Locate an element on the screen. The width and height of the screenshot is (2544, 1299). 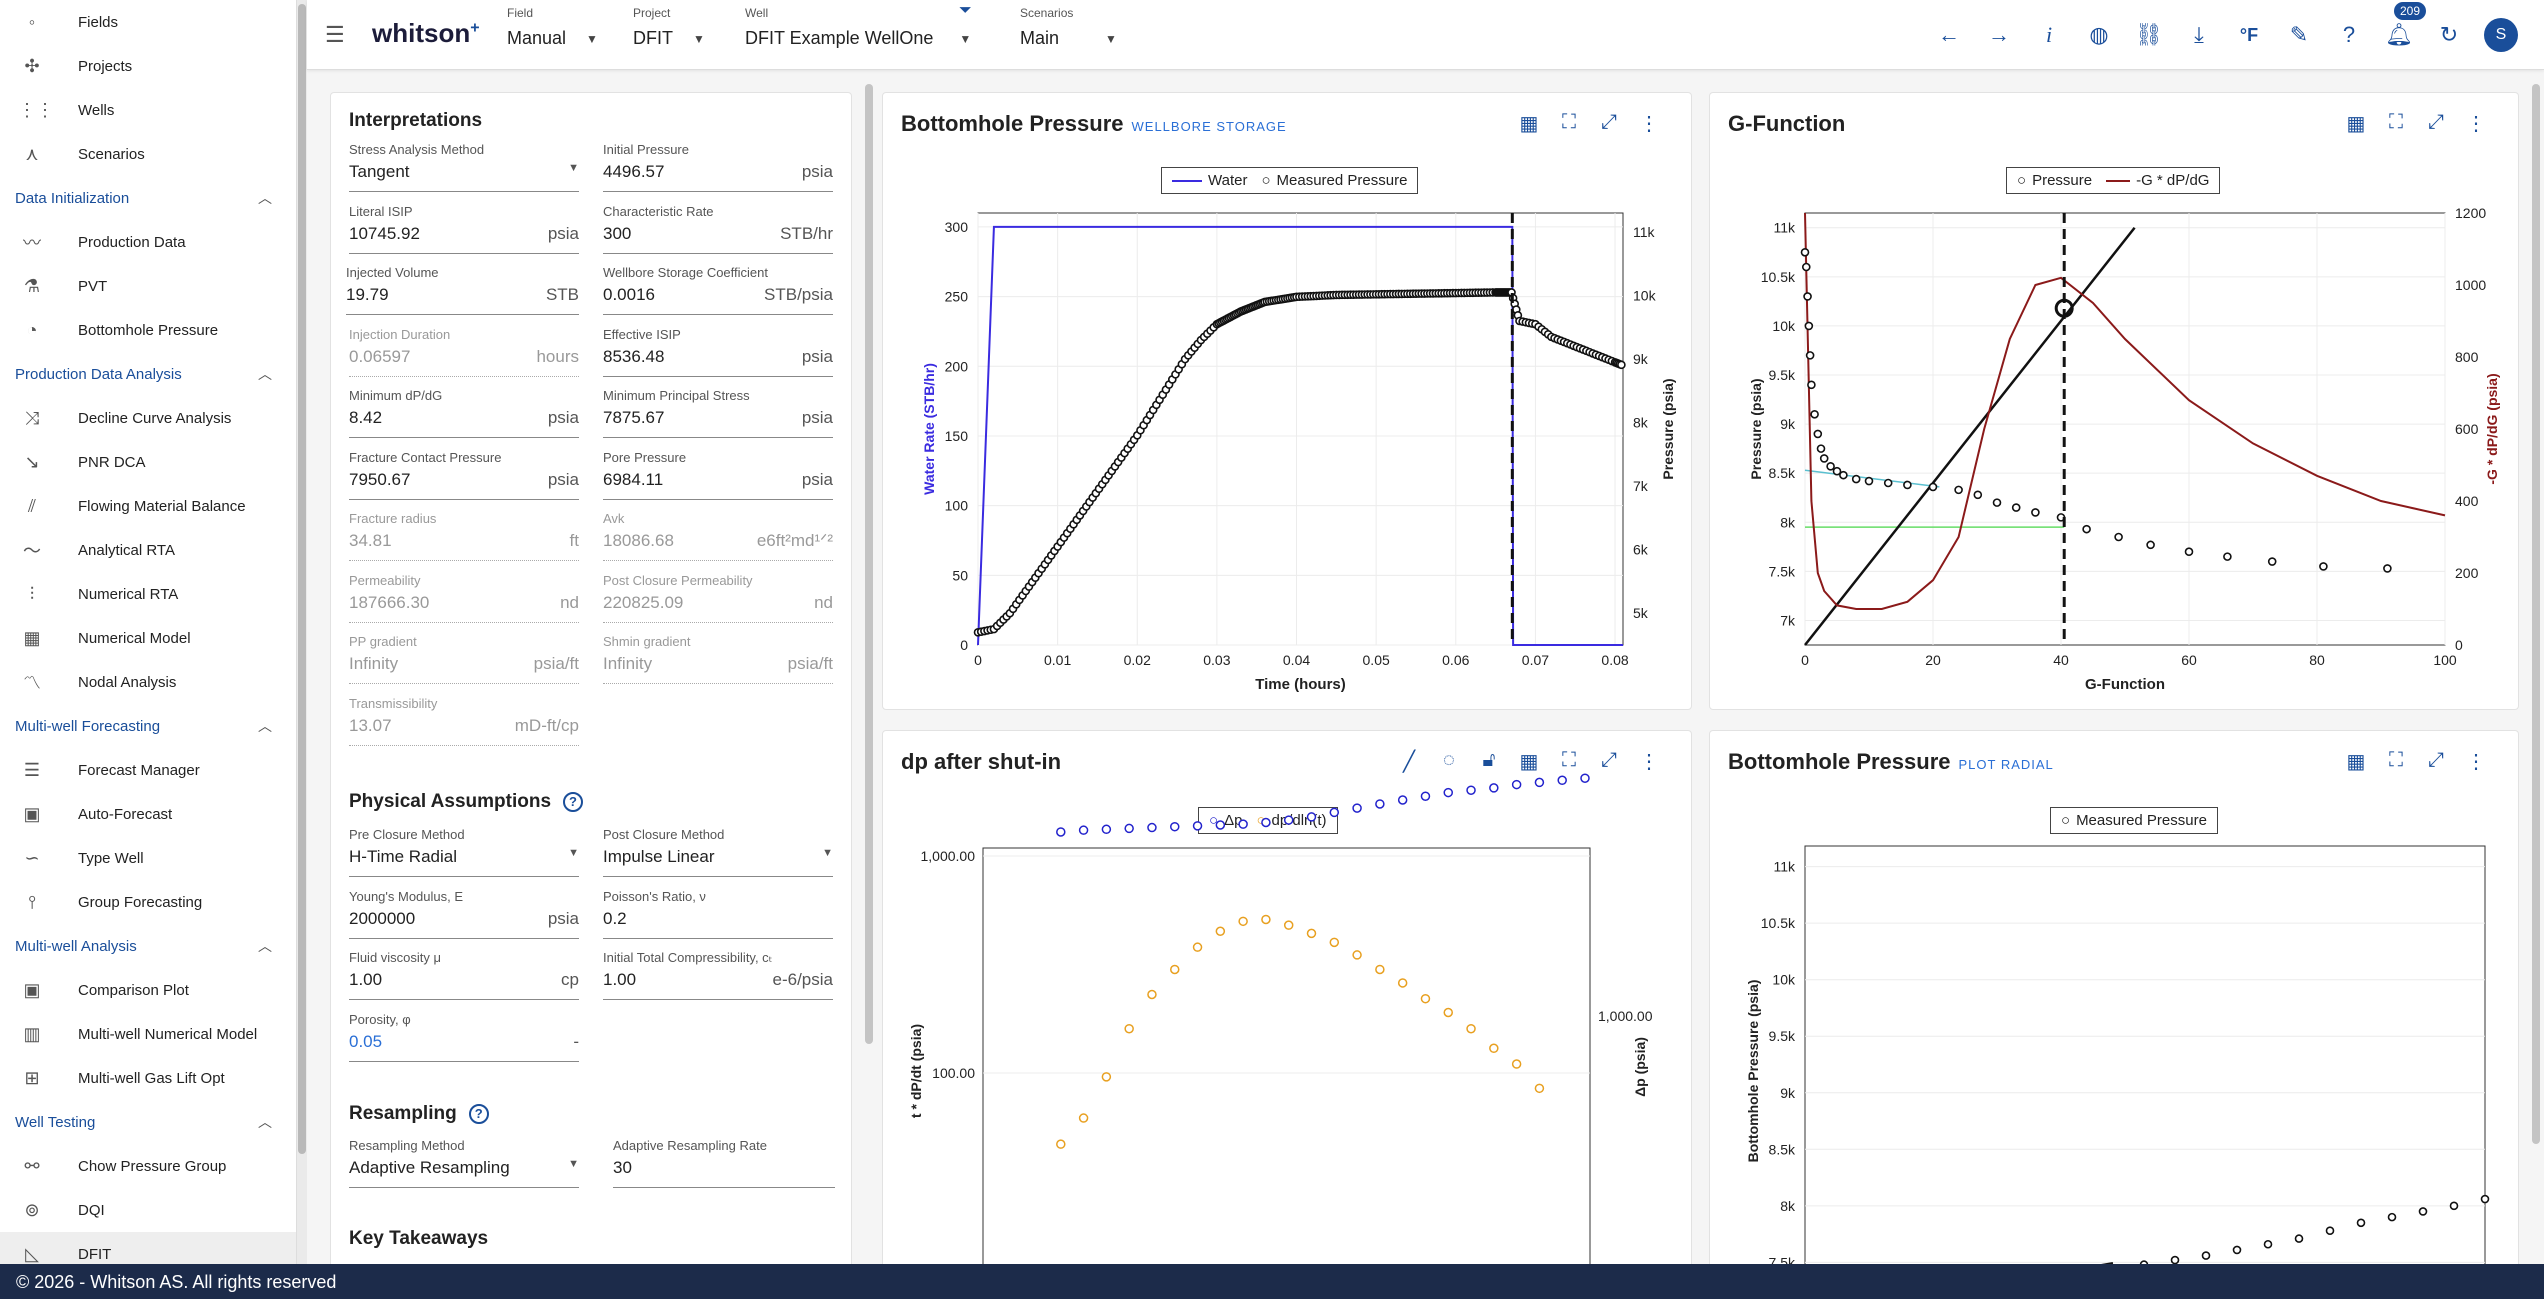
sidebar-section-header: Data Initialization ︿ is located at coordinates (148, 198).